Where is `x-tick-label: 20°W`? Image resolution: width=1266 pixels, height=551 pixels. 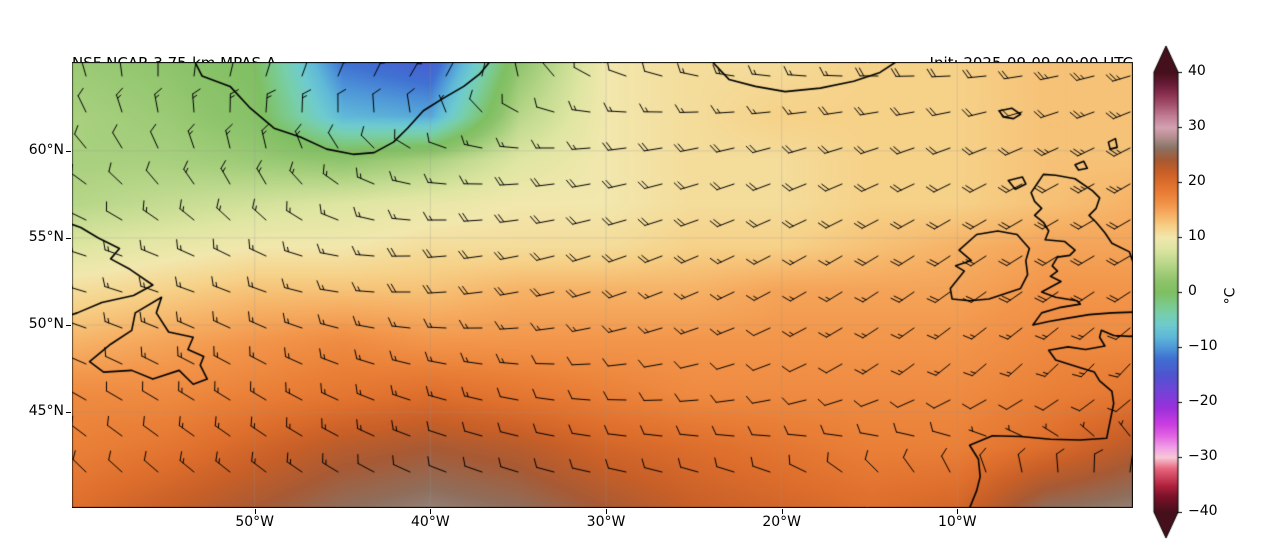 x-tick-label: 20°W is located at coordinates (781, 522).